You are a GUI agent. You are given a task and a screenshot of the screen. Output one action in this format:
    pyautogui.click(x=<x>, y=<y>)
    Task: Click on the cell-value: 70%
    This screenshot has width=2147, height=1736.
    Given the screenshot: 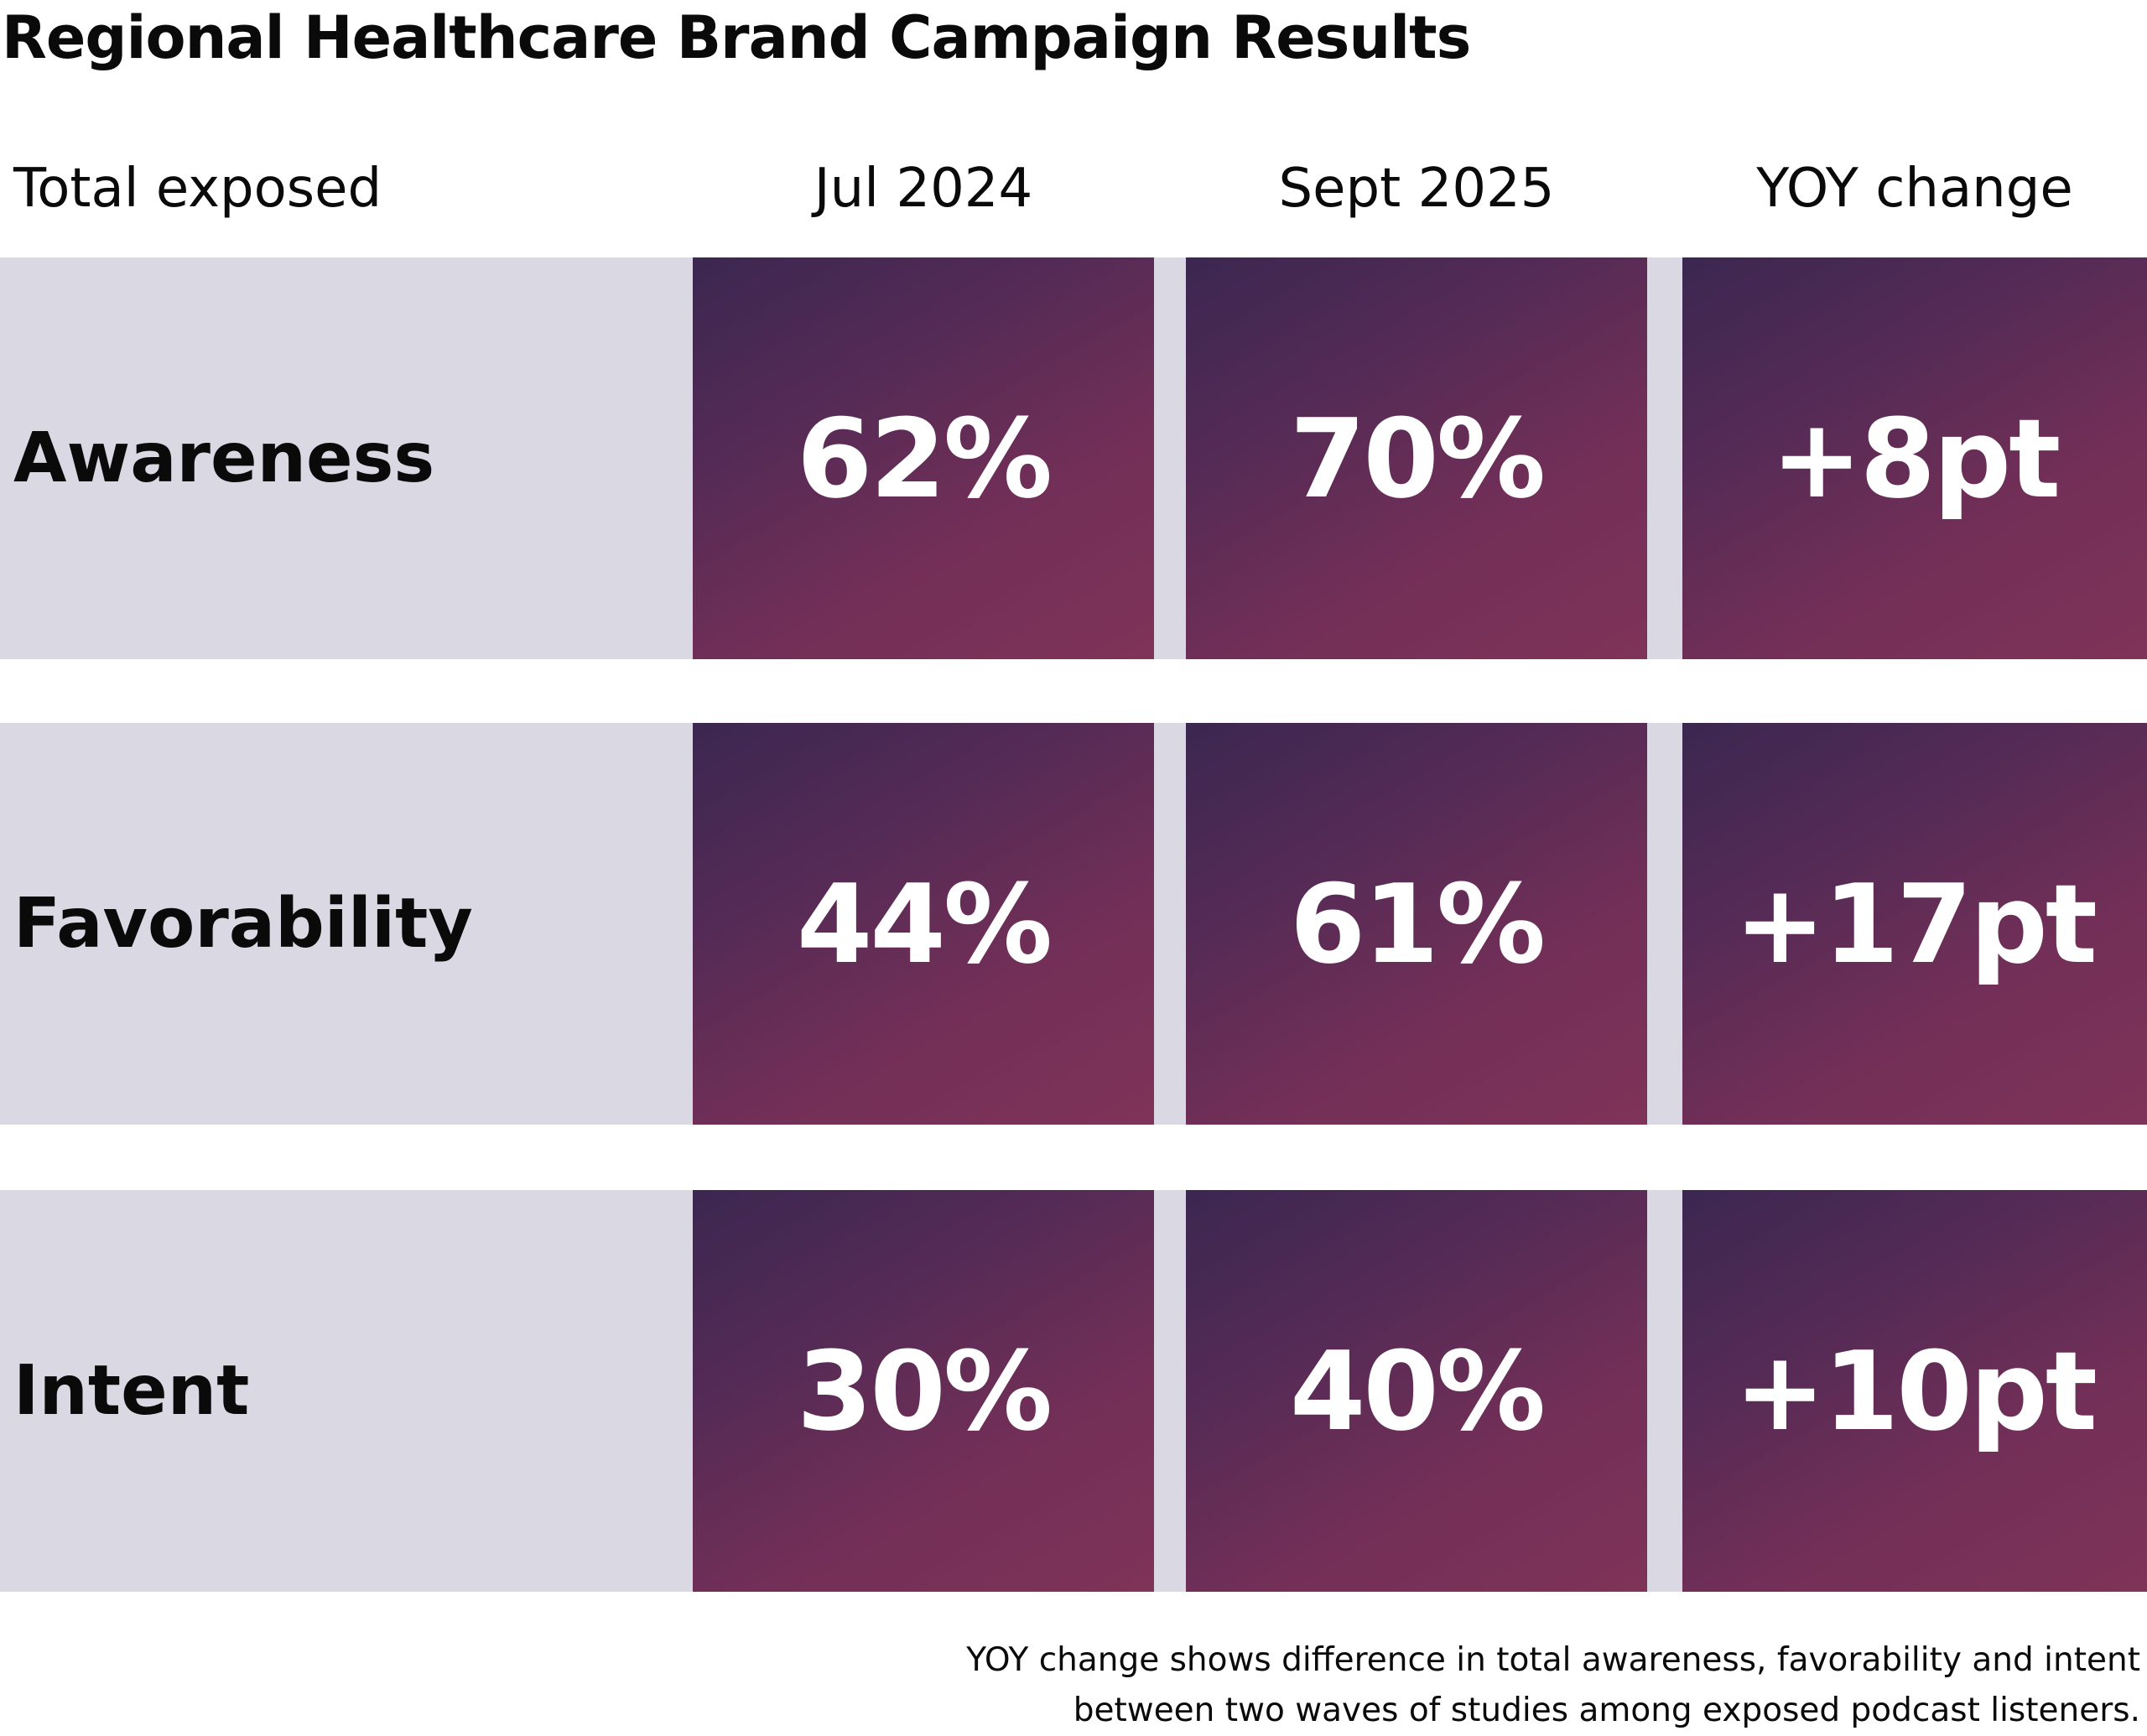 What is the action you would take?
    pyautogui.click(x=1417, y=458)
    